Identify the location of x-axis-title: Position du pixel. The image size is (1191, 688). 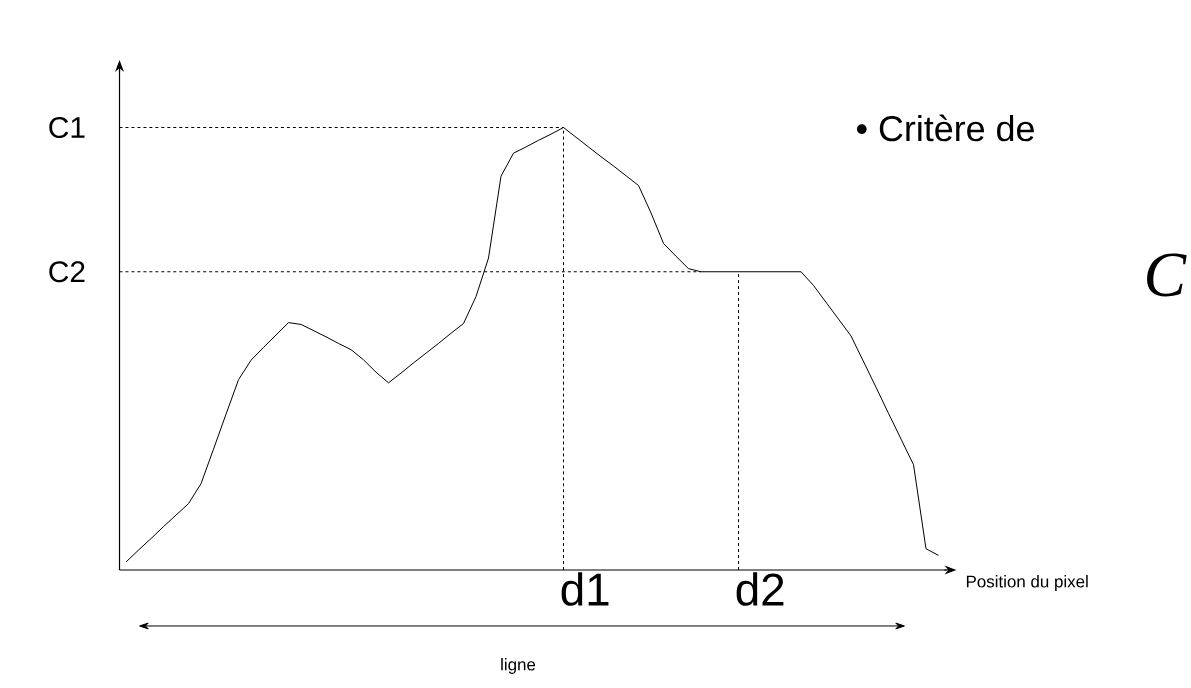
(1027, 583).